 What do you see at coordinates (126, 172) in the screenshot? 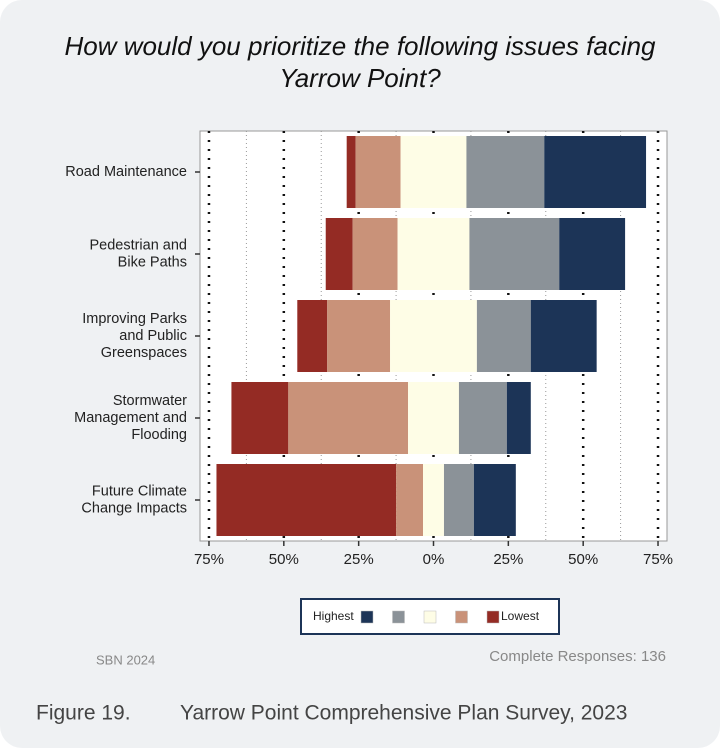
I see `y-tick-label: Road Maintenance` at bounding box center [126, 172].